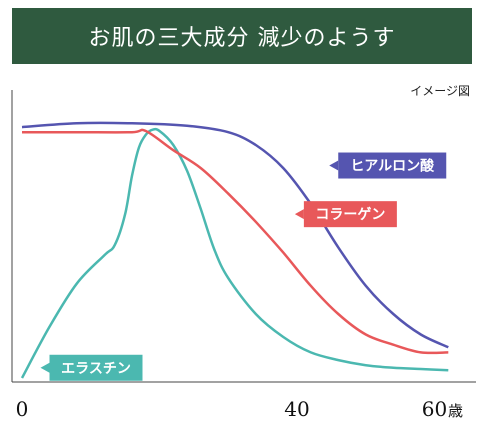 The height and width of the screenshot is (428, 484). Describe the element at coordinates (22, 409) in the screenshot. I see `x-tick-label: 0` at that location.